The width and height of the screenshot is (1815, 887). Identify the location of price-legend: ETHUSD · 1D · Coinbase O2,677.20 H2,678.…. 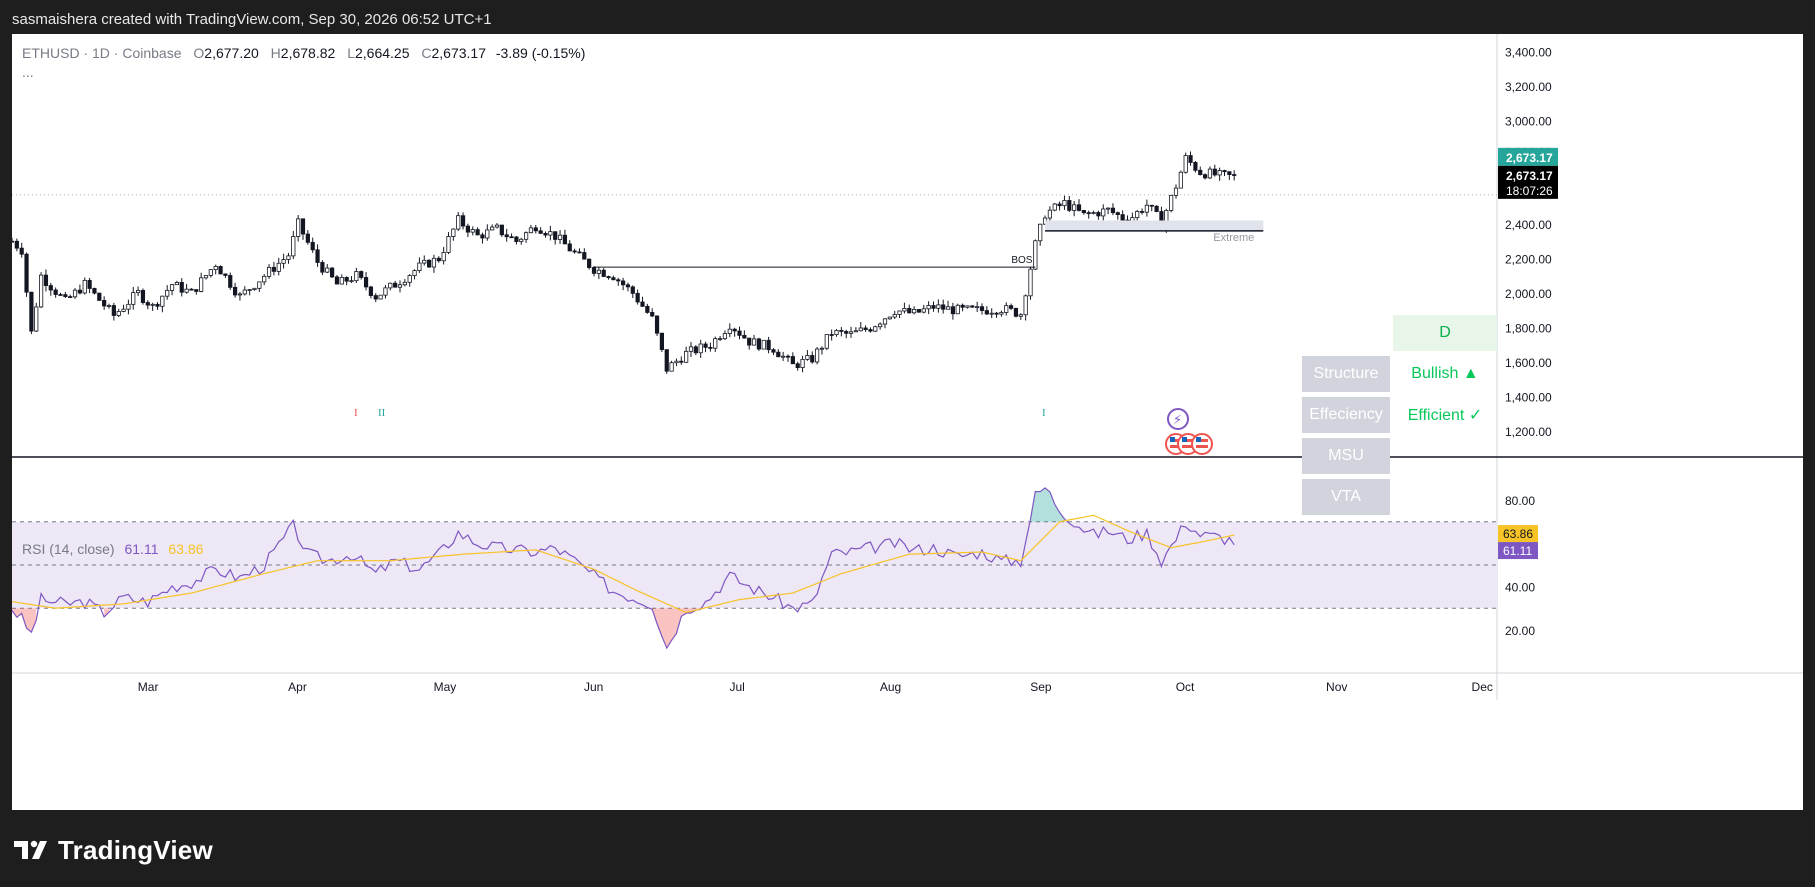
(303, 53).